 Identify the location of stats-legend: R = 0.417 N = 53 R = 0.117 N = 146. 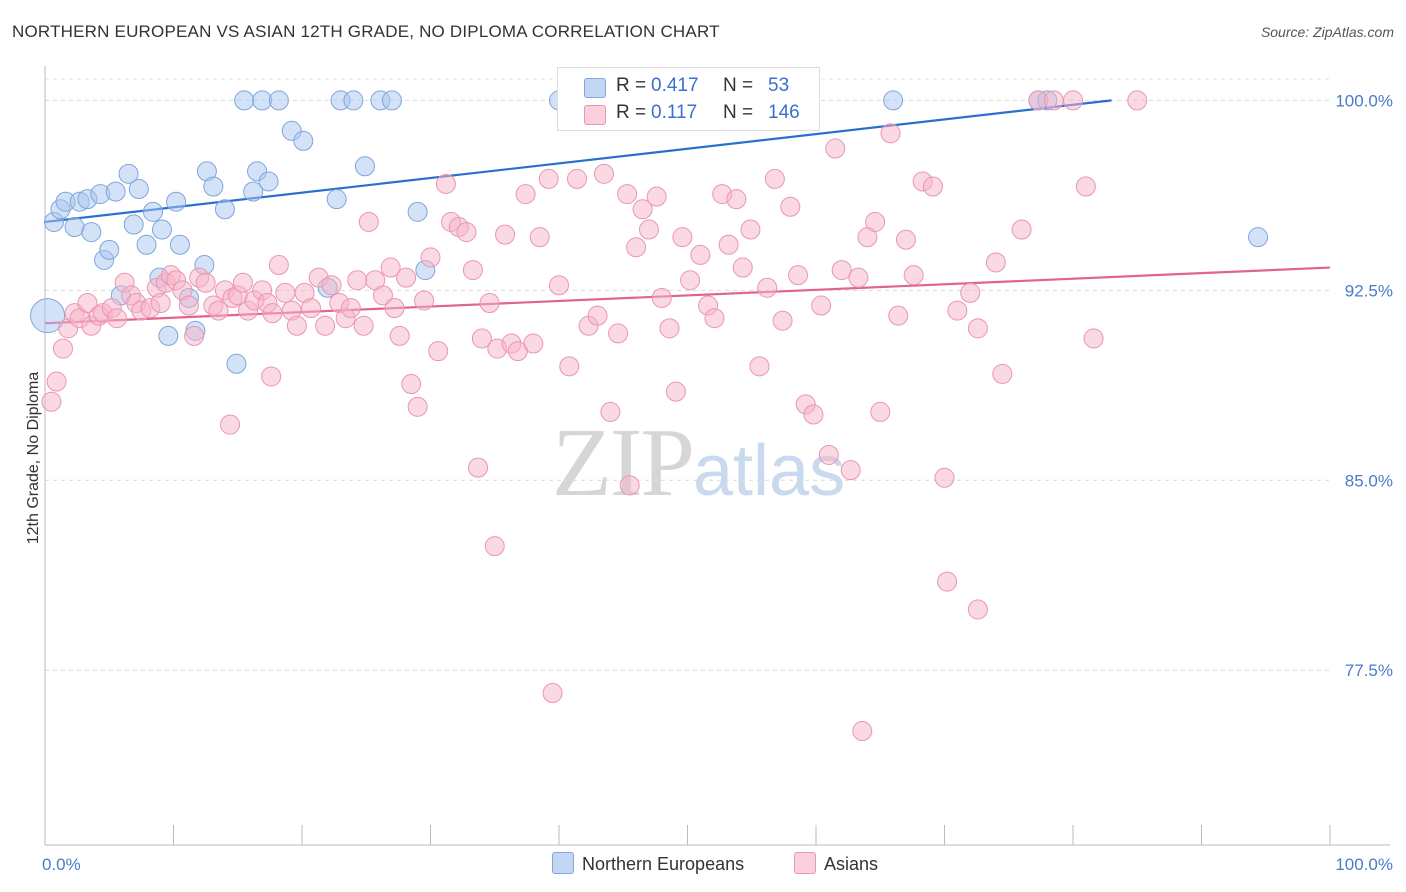
(688, 99).